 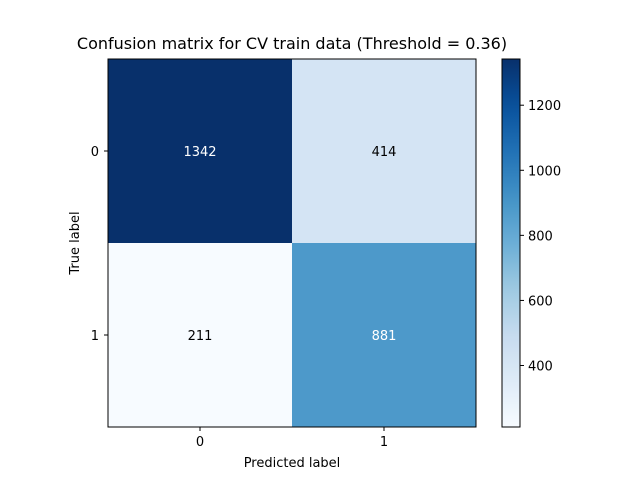 I want to click on cell-value-0-1: 414, so click(x=384, y=152).